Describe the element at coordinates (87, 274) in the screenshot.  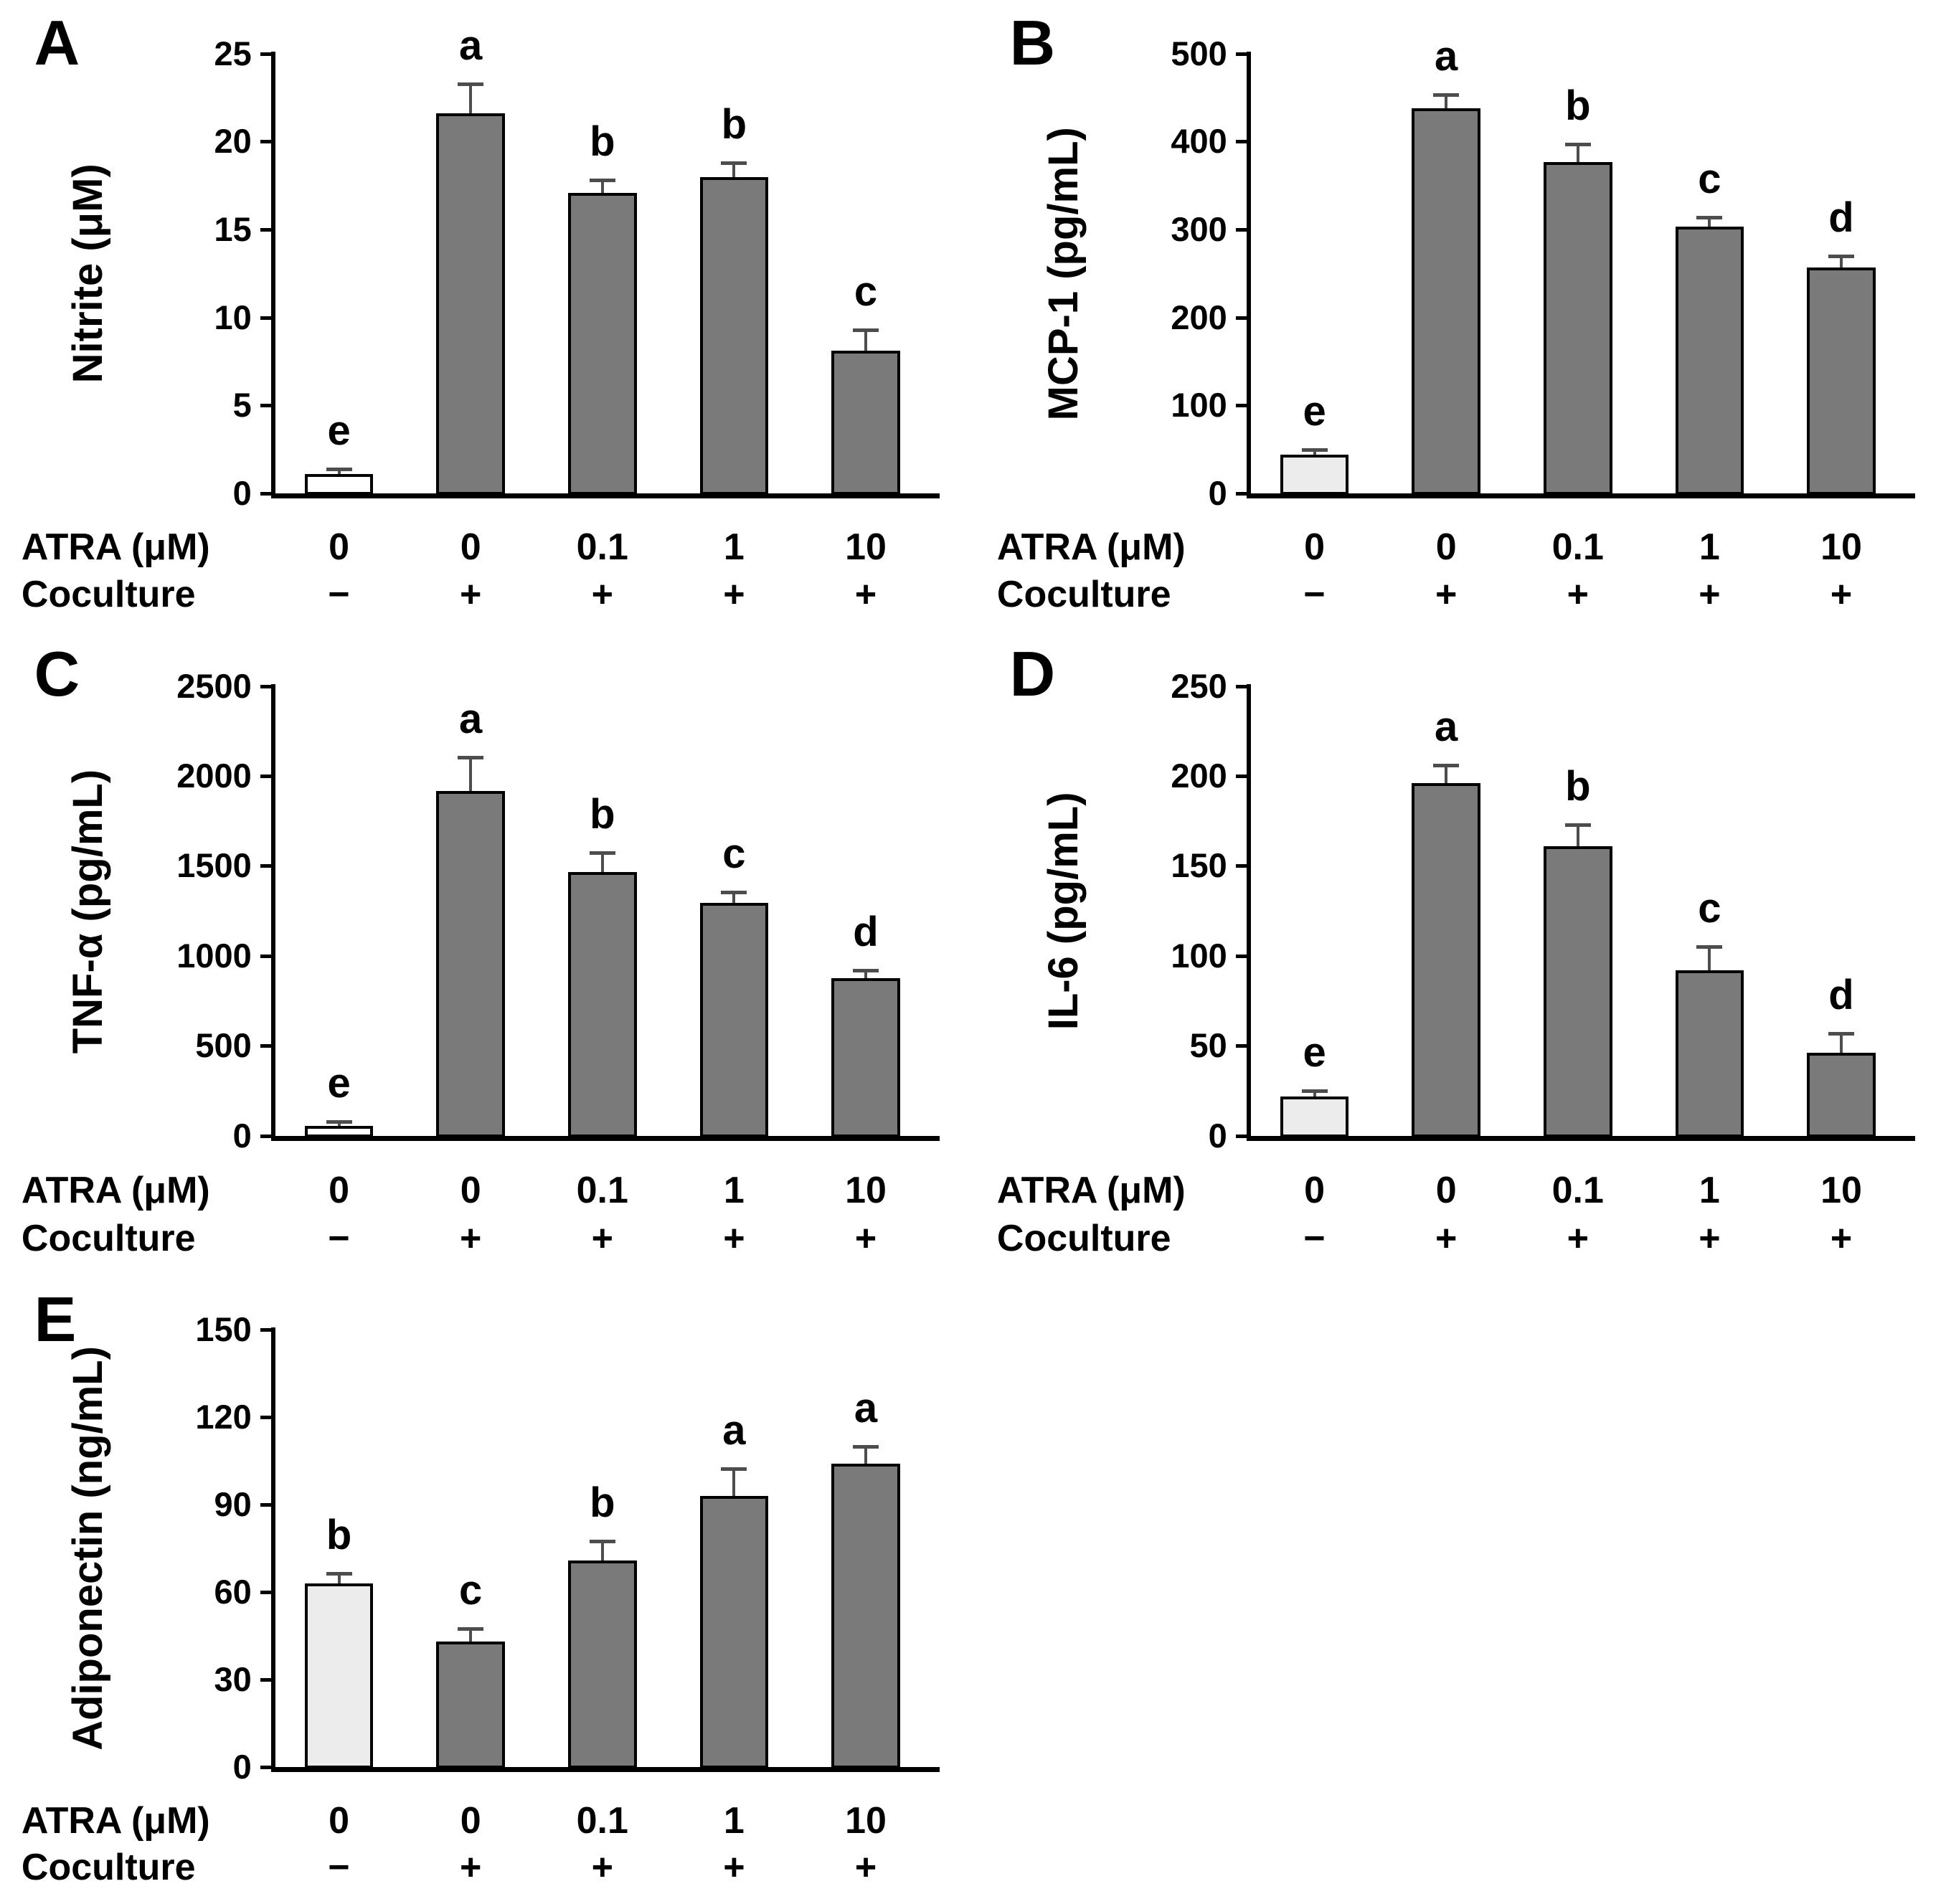
I see `y-axis-label: Nitrite (μM)` at that location.